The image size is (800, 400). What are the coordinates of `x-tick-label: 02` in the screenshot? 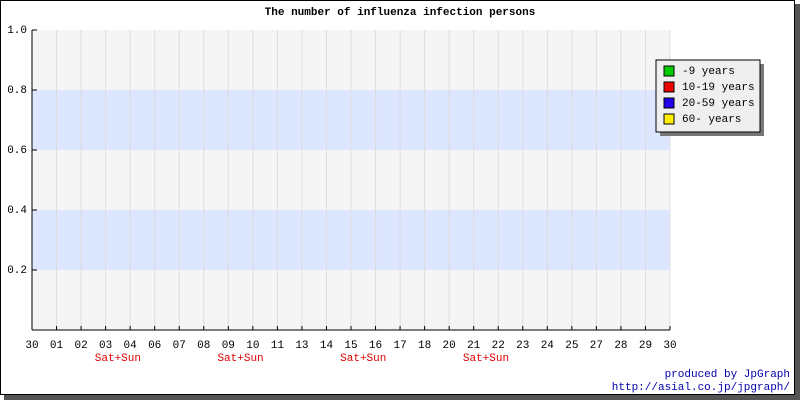 It's located at (80, 346).